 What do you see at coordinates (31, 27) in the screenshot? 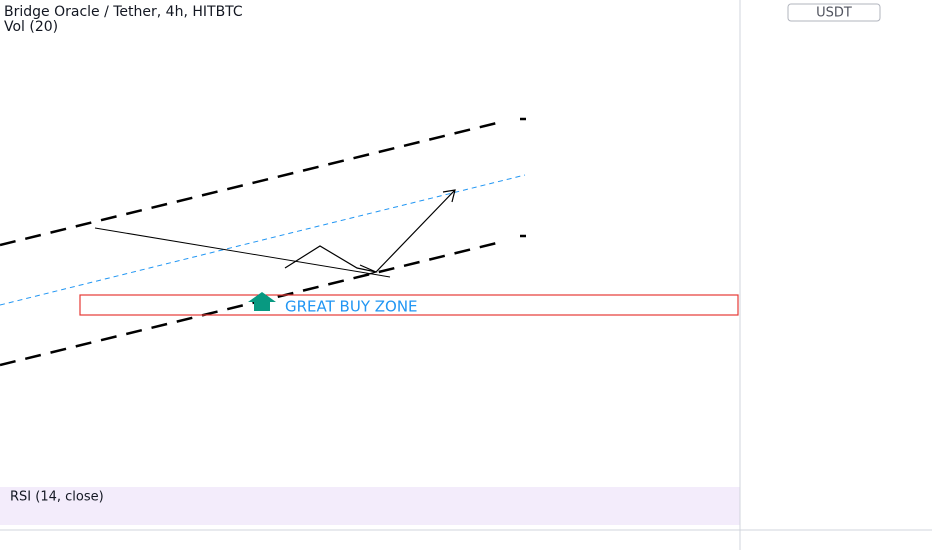
I see `indicator-label: Vol (20)` at bounding box center [31, 27].